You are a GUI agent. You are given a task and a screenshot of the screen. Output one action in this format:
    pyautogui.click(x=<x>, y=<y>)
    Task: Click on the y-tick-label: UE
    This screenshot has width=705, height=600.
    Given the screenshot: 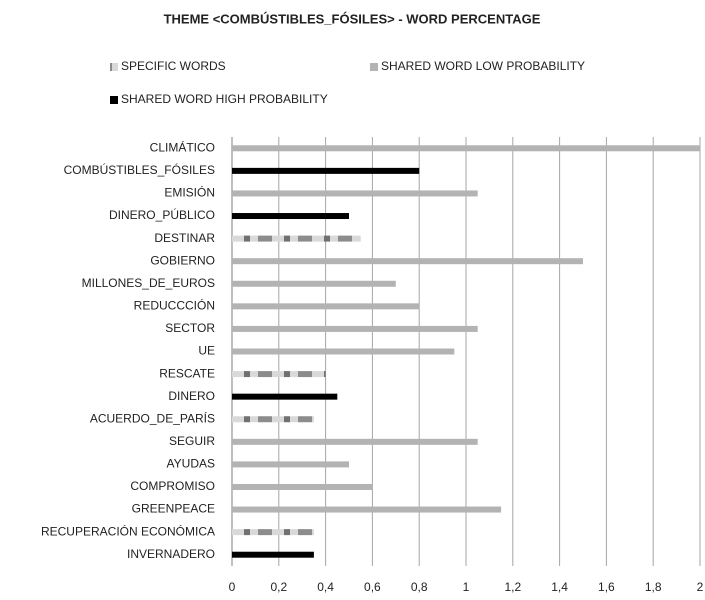 What is the action you would take?
    pyautogui.click(x=206, y=351)
    